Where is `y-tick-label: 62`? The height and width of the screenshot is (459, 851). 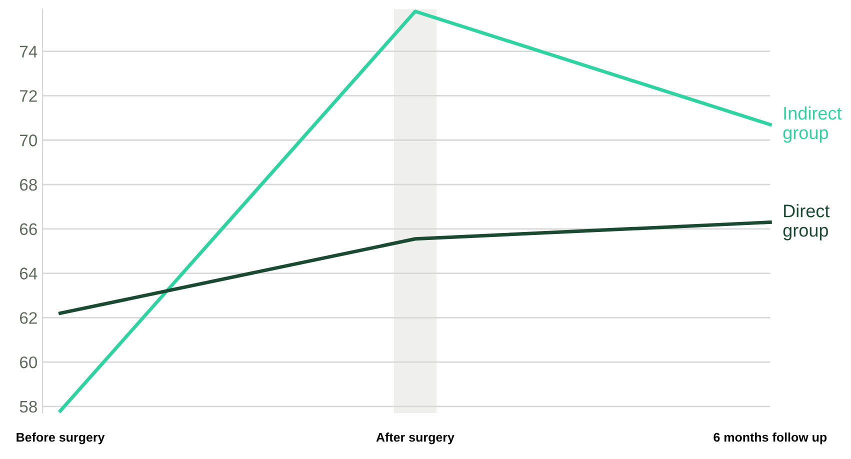 y-tick-label: 62 is located at coordinates (28, 318).